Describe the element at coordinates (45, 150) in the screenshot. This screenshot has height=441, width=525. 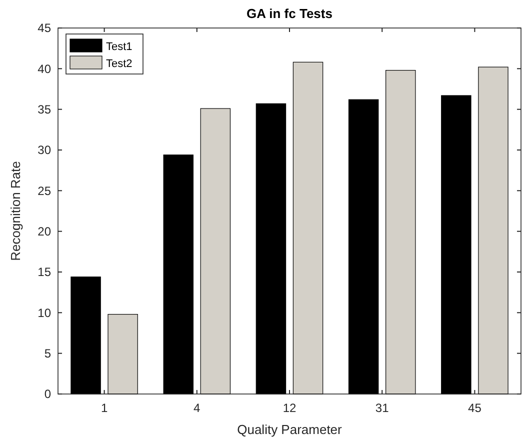
I see `y-tick-label: 30` at that location.